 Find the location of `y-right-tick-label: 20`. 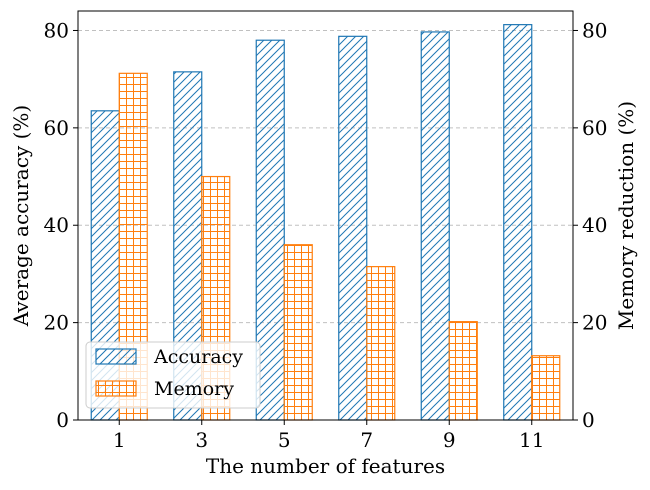

y-right-tick-label: 20 is located at coordinates (594, 323).